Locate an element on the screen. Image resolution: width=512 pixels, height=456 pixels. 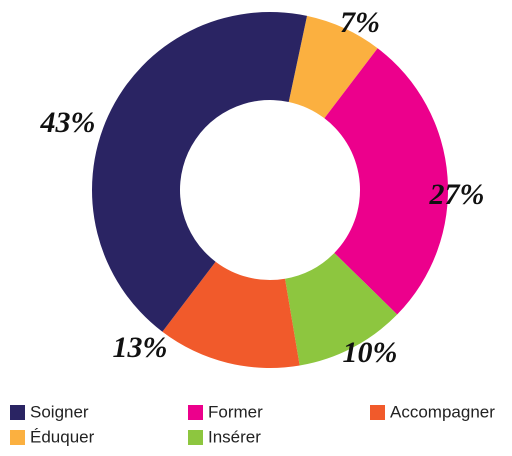
legend-label: Éduquer is located at coordinates (62, 436).